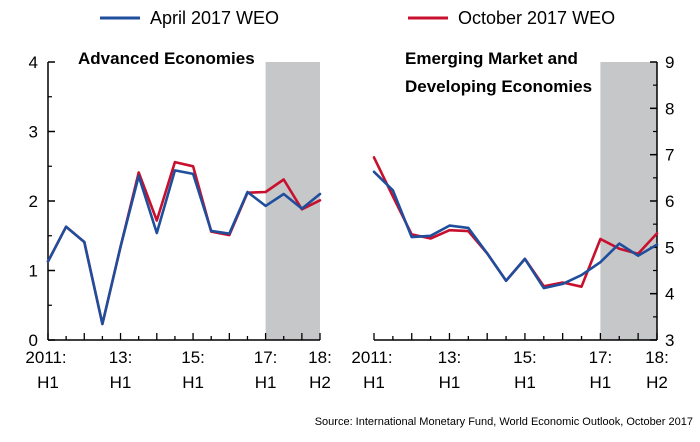 This screenshot has height=442, width=700. What do you see at coordinates (536, 18) in the screenshot?
I see `legend-label-october: October 2017 WEO` at bounding box center [536, 18].